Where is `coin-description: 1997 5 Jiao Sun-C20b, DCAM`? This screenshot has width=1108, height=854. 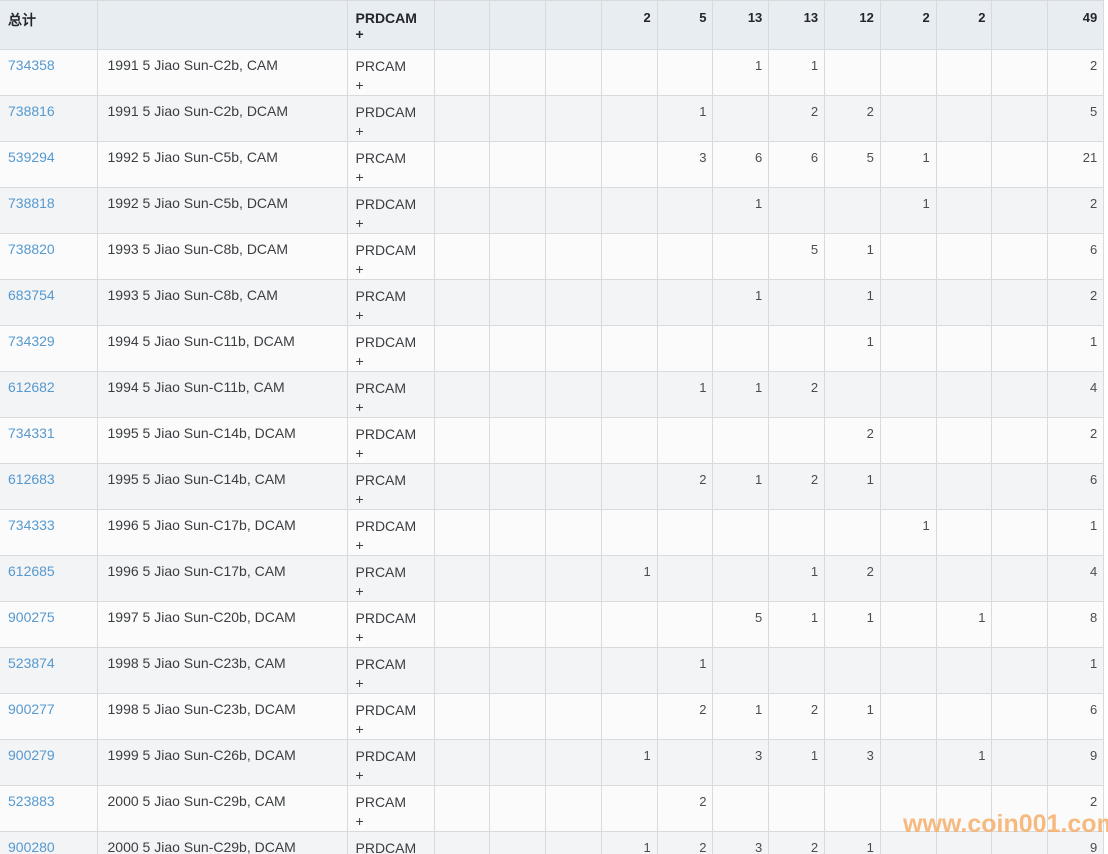 coin-description: 1997 5 Jiao Sun-C20b, DCAM is located at coordinates (222, 624).